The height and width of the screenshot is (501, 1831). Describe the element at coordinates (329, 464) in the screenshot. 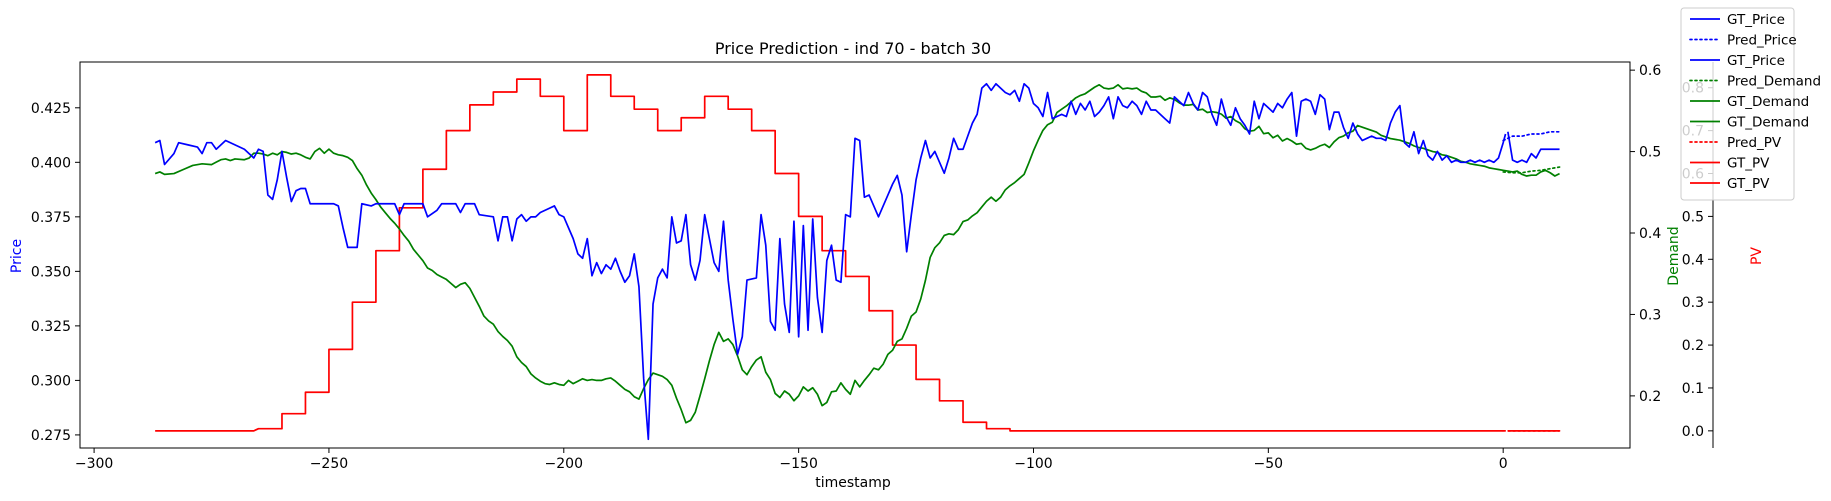

I see `x-tick-label: −250` at that location.